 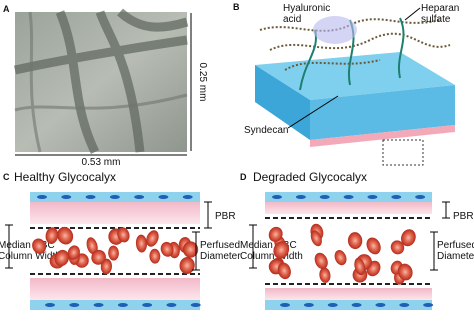 I want to click on glycocalyx-chain, so click(x=355, y=44).